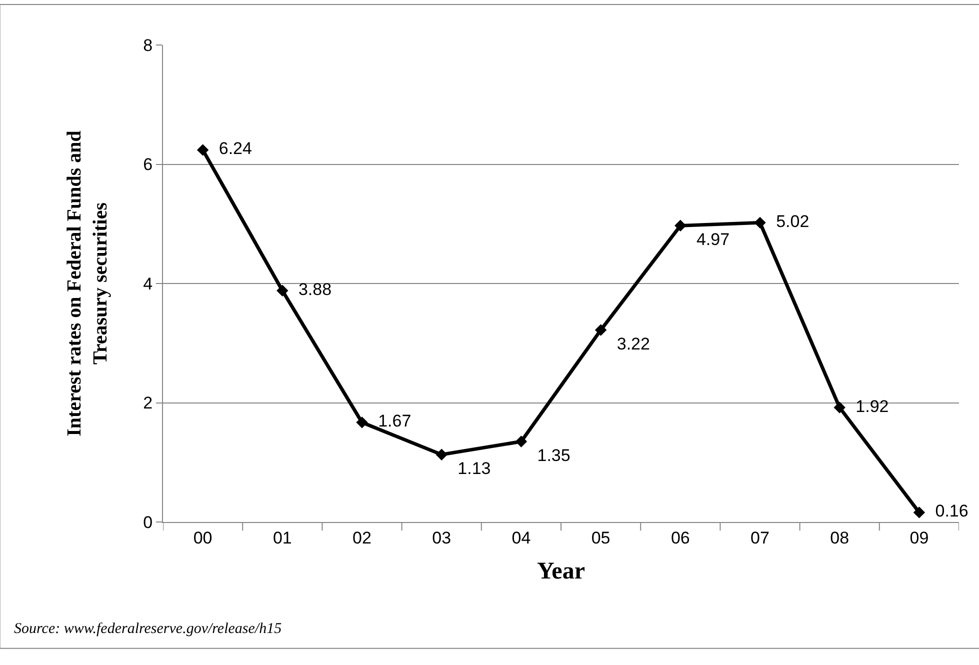 The width and height of the screenshot is (979, 665). I want to click on y-tick-label: 6, so click(148, 164).